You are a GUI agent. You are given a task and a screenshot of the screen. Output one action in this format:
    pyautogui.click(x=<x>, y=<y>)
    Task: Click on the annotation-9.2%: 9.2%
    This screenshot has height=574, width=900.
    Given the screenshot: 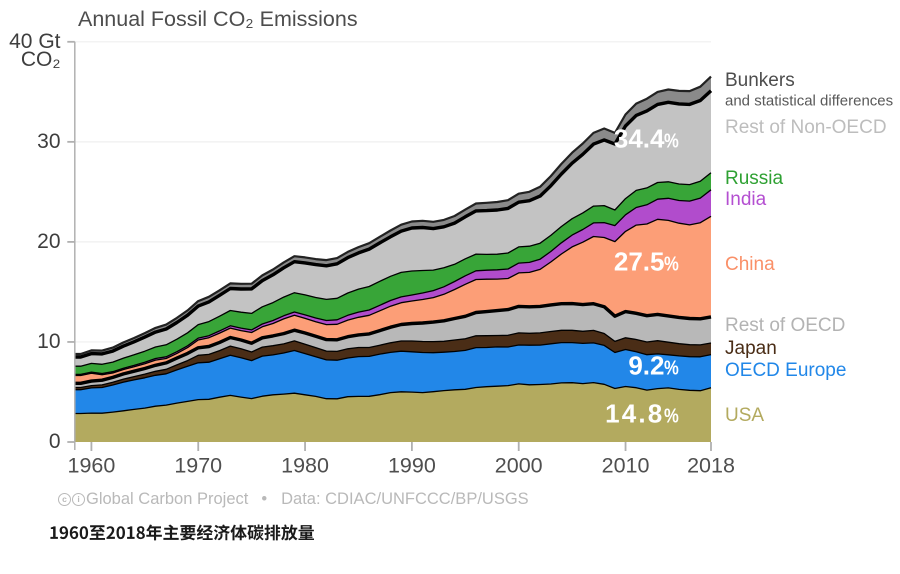 What is the action you would take?
    pyautogui.click(x=655, y=366)
    